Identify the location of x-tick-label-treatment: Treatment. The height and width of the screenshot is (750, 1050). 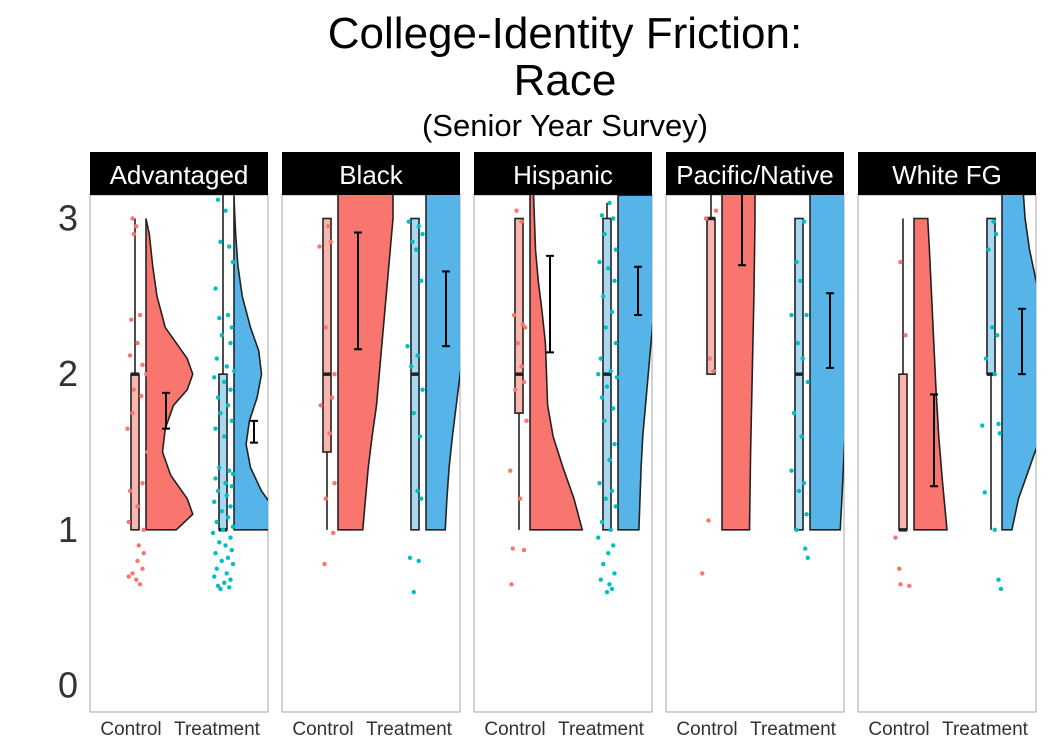
(217, 729).